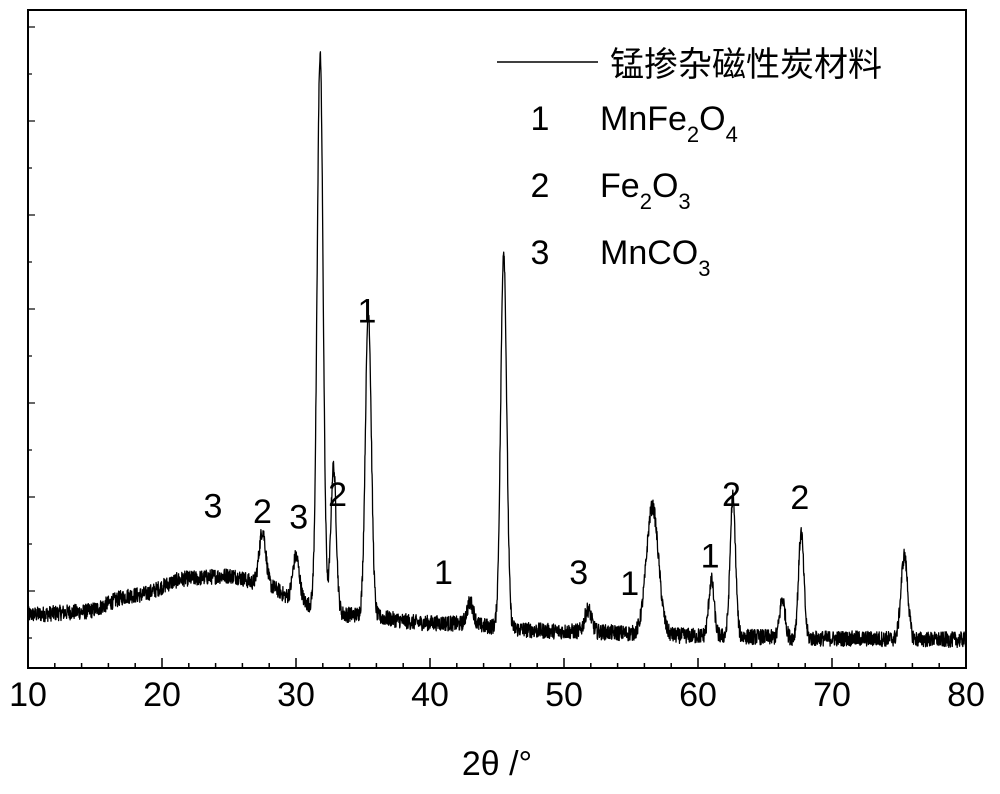 The height and width of the screenshot is (794, 1000). I want to click on formula-part: MnFe, so click(643, 119).